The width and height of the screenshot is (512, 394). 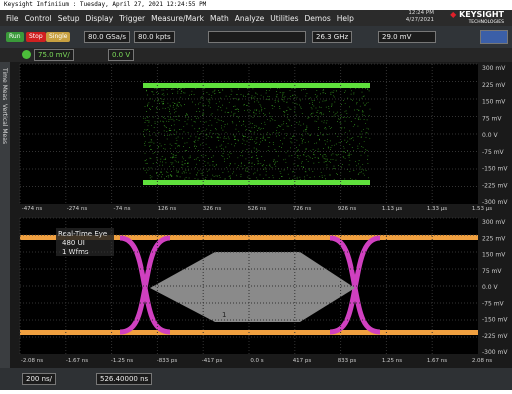 I want to click on timebase-position: 526.40000 ns, so click(x=124, y=379).